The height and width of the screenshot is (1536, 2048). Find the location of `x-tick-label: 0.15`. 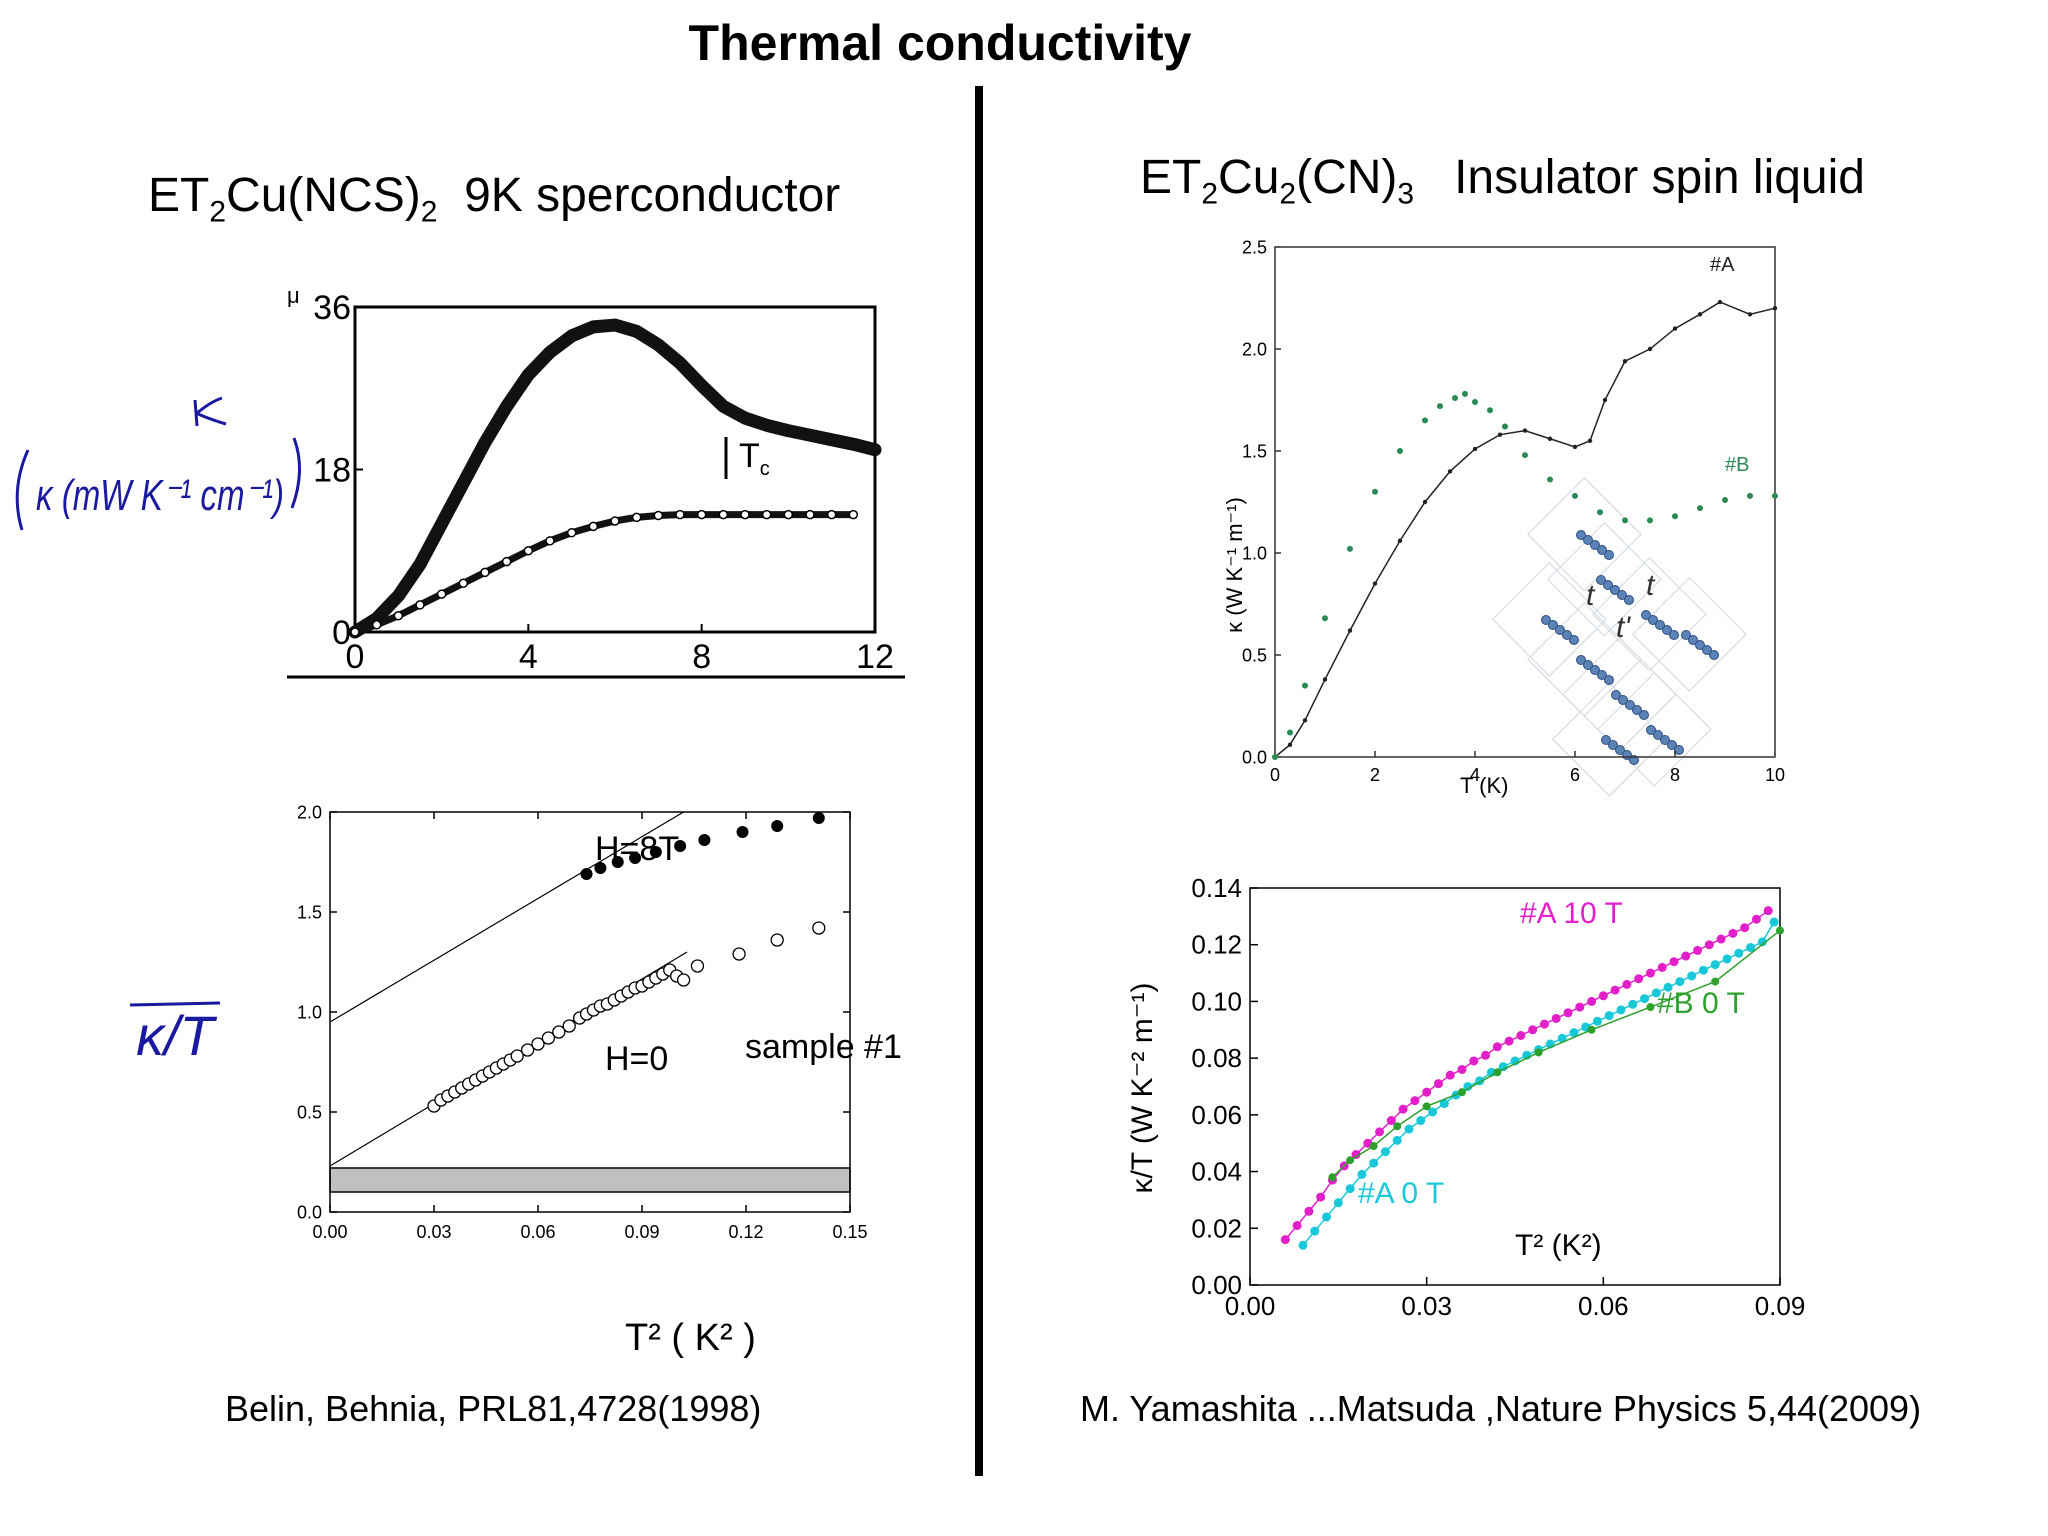

x-tick-label: 0.15 is located at coordinates (849, 1232).